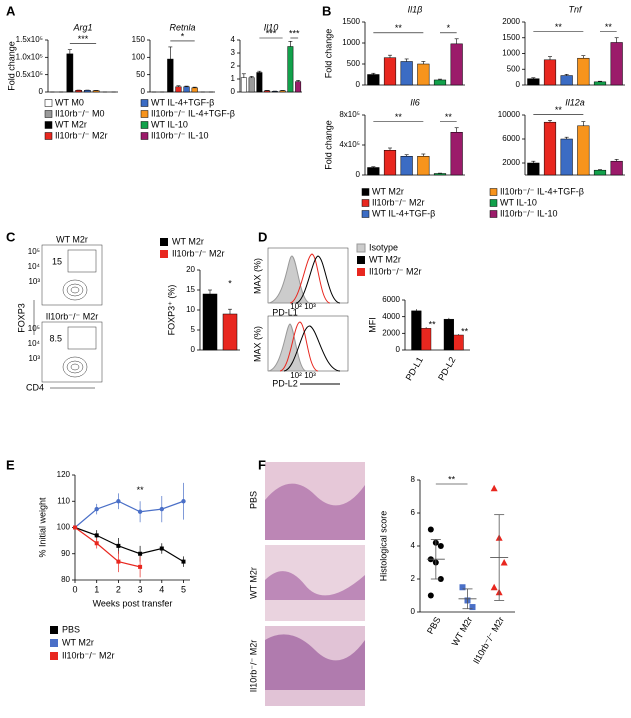 This screenshot has width=631, height=718. What do you see at coordinates (413, 578) in the screenshot?
I see `y-tick-label: 2` at bounding box center [413, 578].